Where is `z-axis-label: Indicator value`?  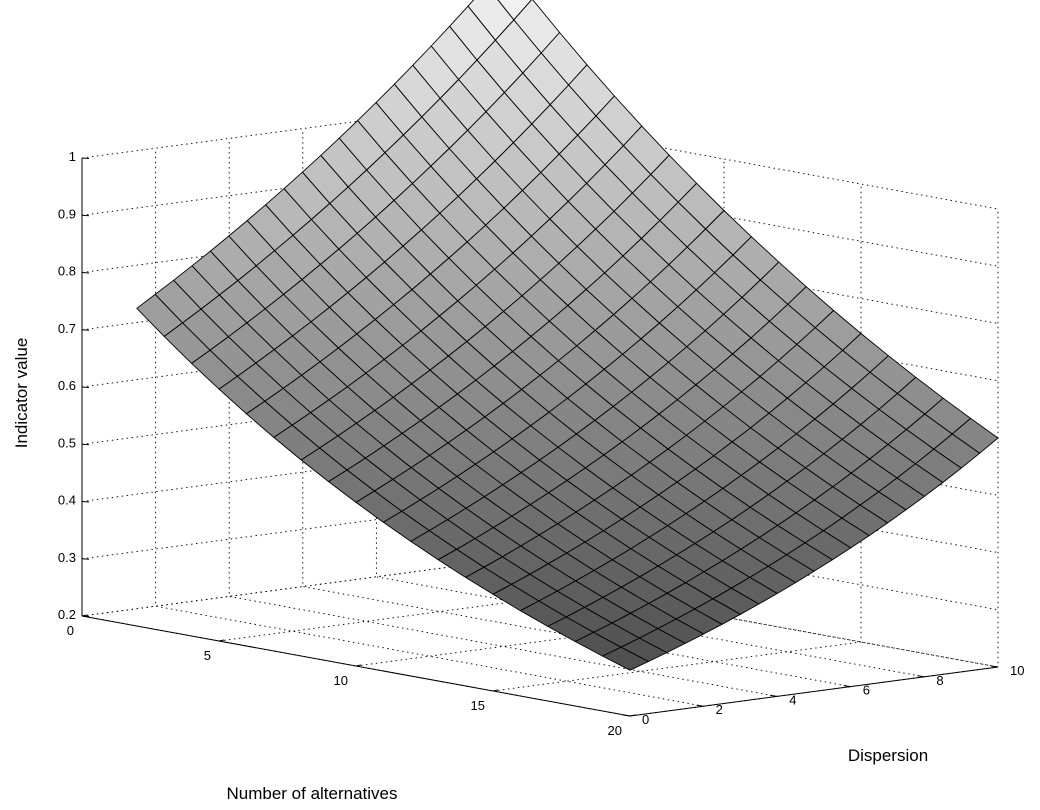
z-axis-label: Indicator value is located at coordinates (21, 393).